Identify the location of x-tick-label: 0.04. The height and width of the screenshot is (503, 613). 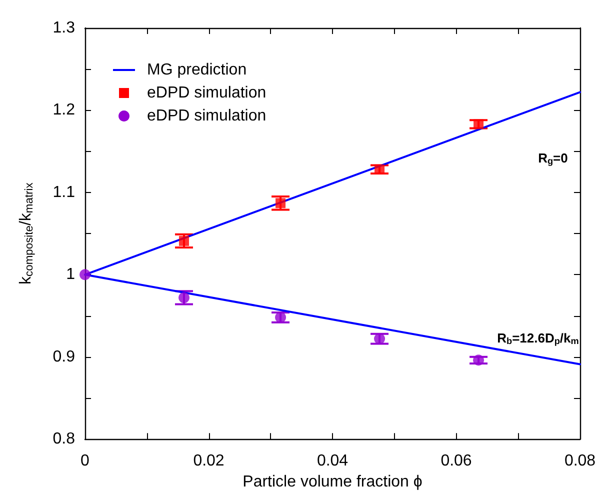
(332, 461).